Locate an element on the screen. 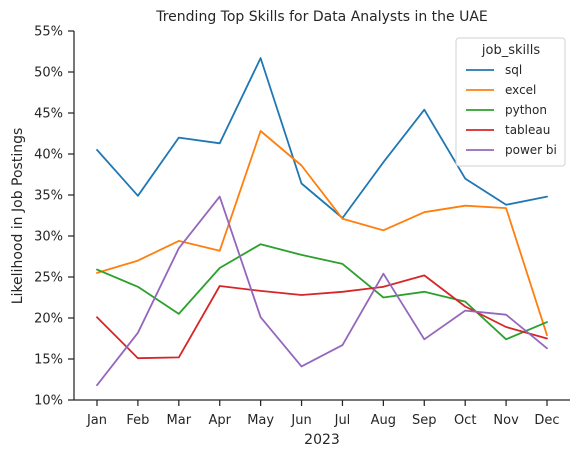  legend-label: python is located at coordinates (526, 110).